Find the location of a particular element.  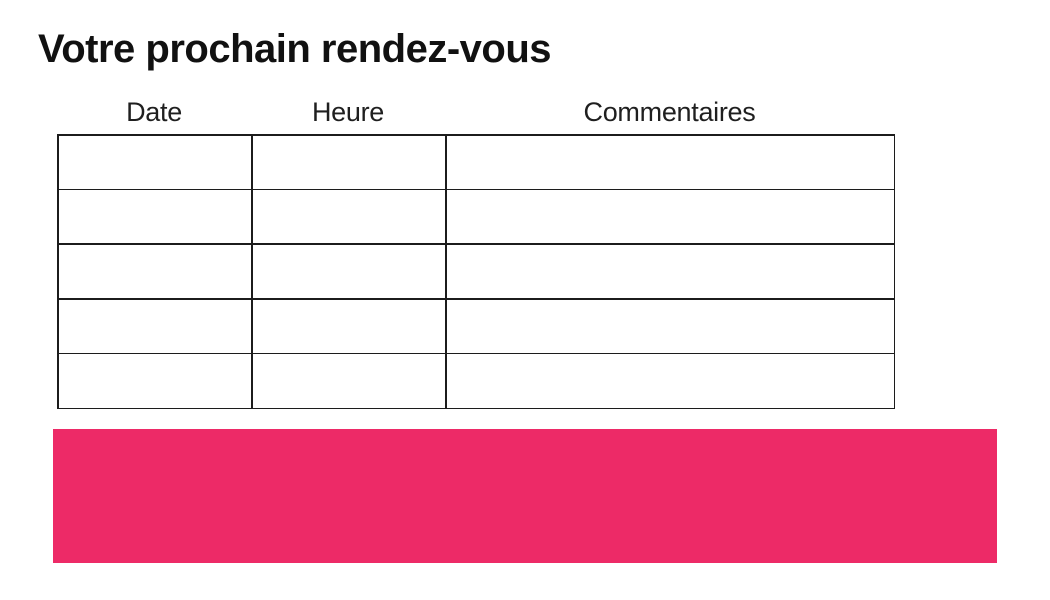

column-header-date: Date is located at coordinates (154, 112).